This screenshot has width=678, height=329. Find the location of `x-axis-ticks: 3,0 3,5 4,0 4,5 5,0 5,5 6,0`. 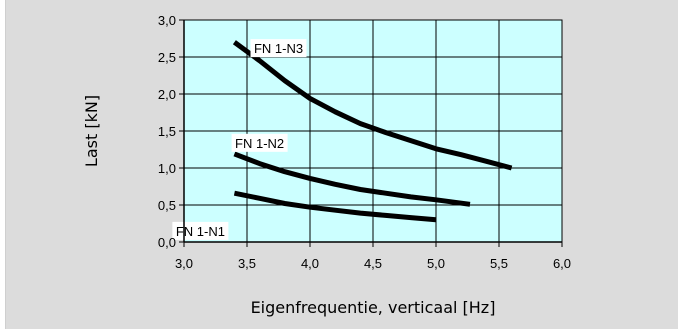

x-axis-ticks: 3,0 3,5 4,0 4,5 5,0 5,5 6,0 is located at coordinates (373, 256).